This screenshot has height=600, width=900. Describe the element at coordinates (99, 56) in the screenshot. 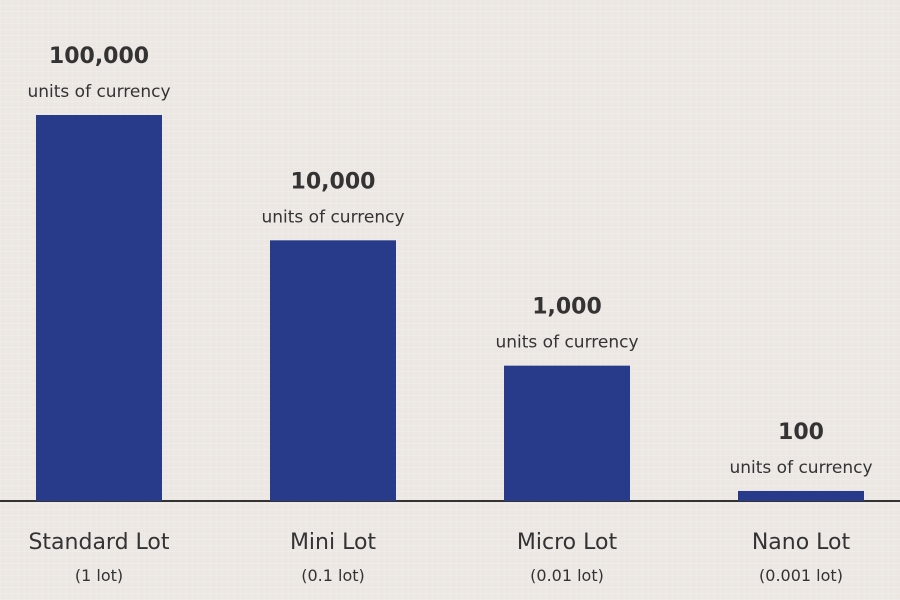

I see `value-label-0: 100,000` at that location.